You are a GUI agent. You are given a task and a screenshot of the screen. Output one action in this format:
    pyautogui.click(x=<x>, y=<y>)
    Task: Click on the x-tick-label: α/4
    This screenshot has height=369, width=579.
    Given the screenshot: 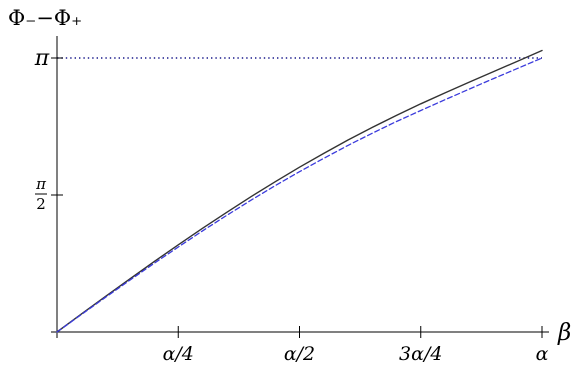 What is the action you would take?
    pyautogui.click(x=178, y=354)
    